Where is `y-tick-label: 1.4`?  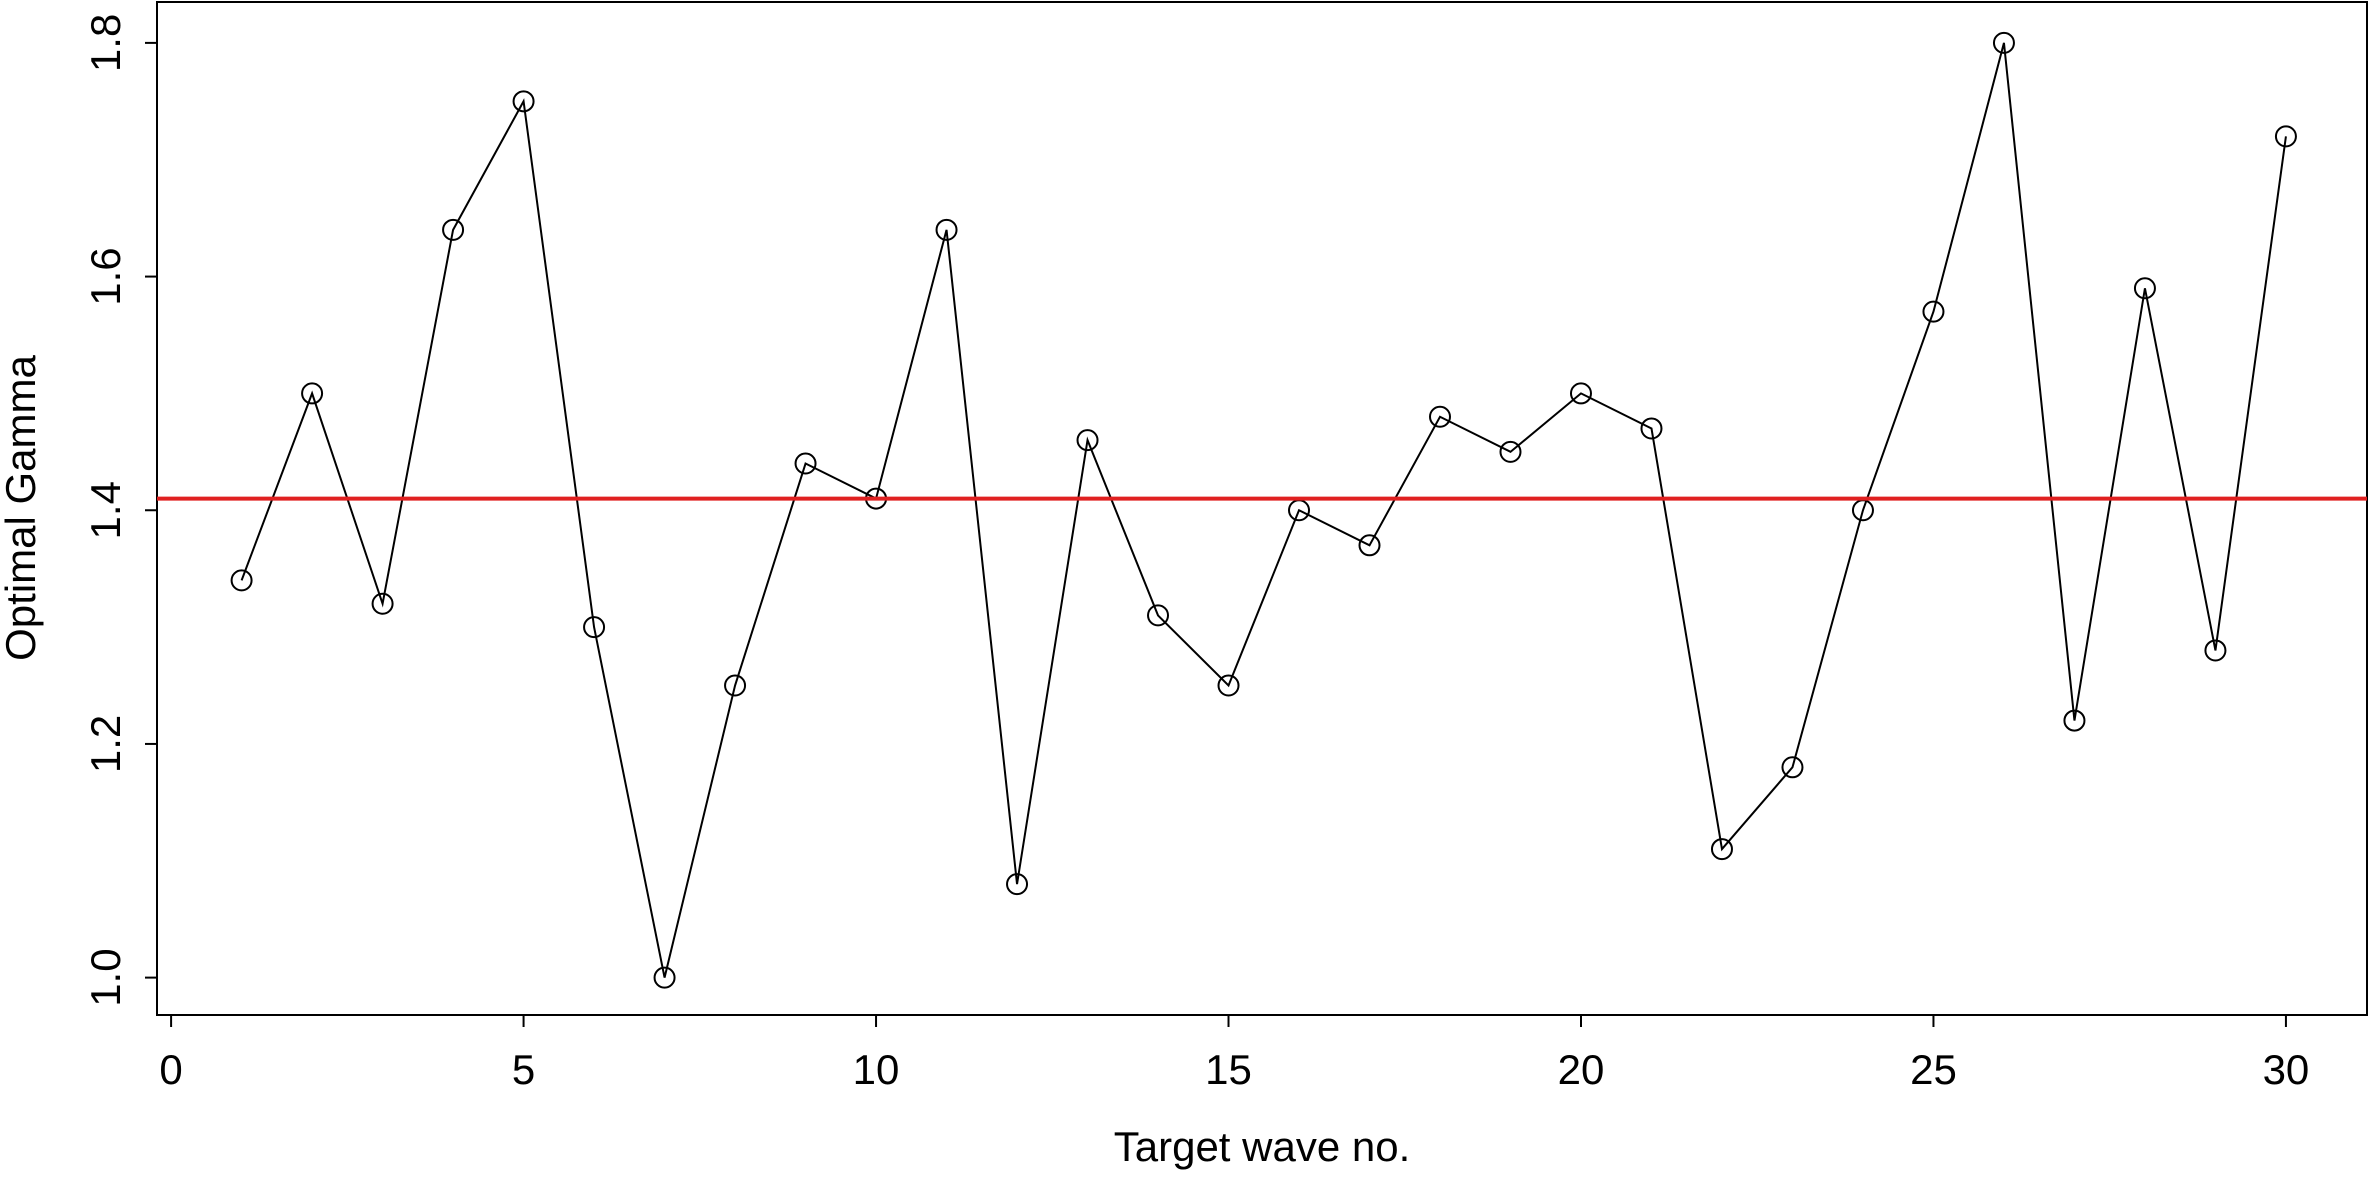
y-tick-label: 1.4 is located at coordinates (105, 510).